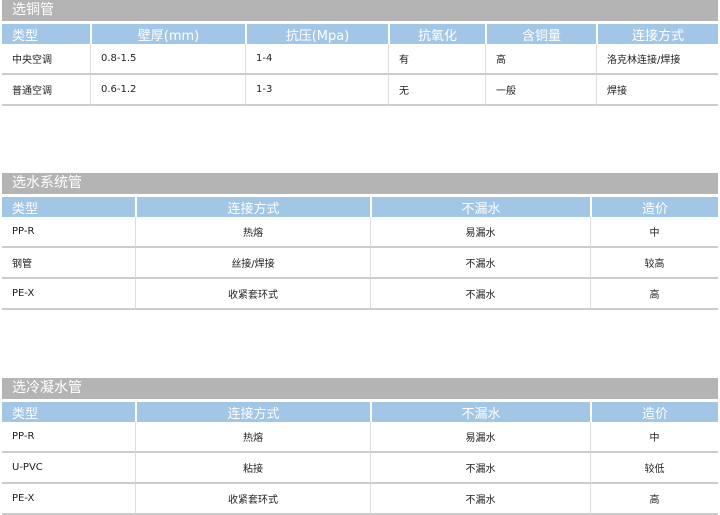 Image resolution: width=720 pixels, height=515 pixels. Describe the element at coordinates (316, 90) in the screenshot. I see `cell: 1-3` at that location.